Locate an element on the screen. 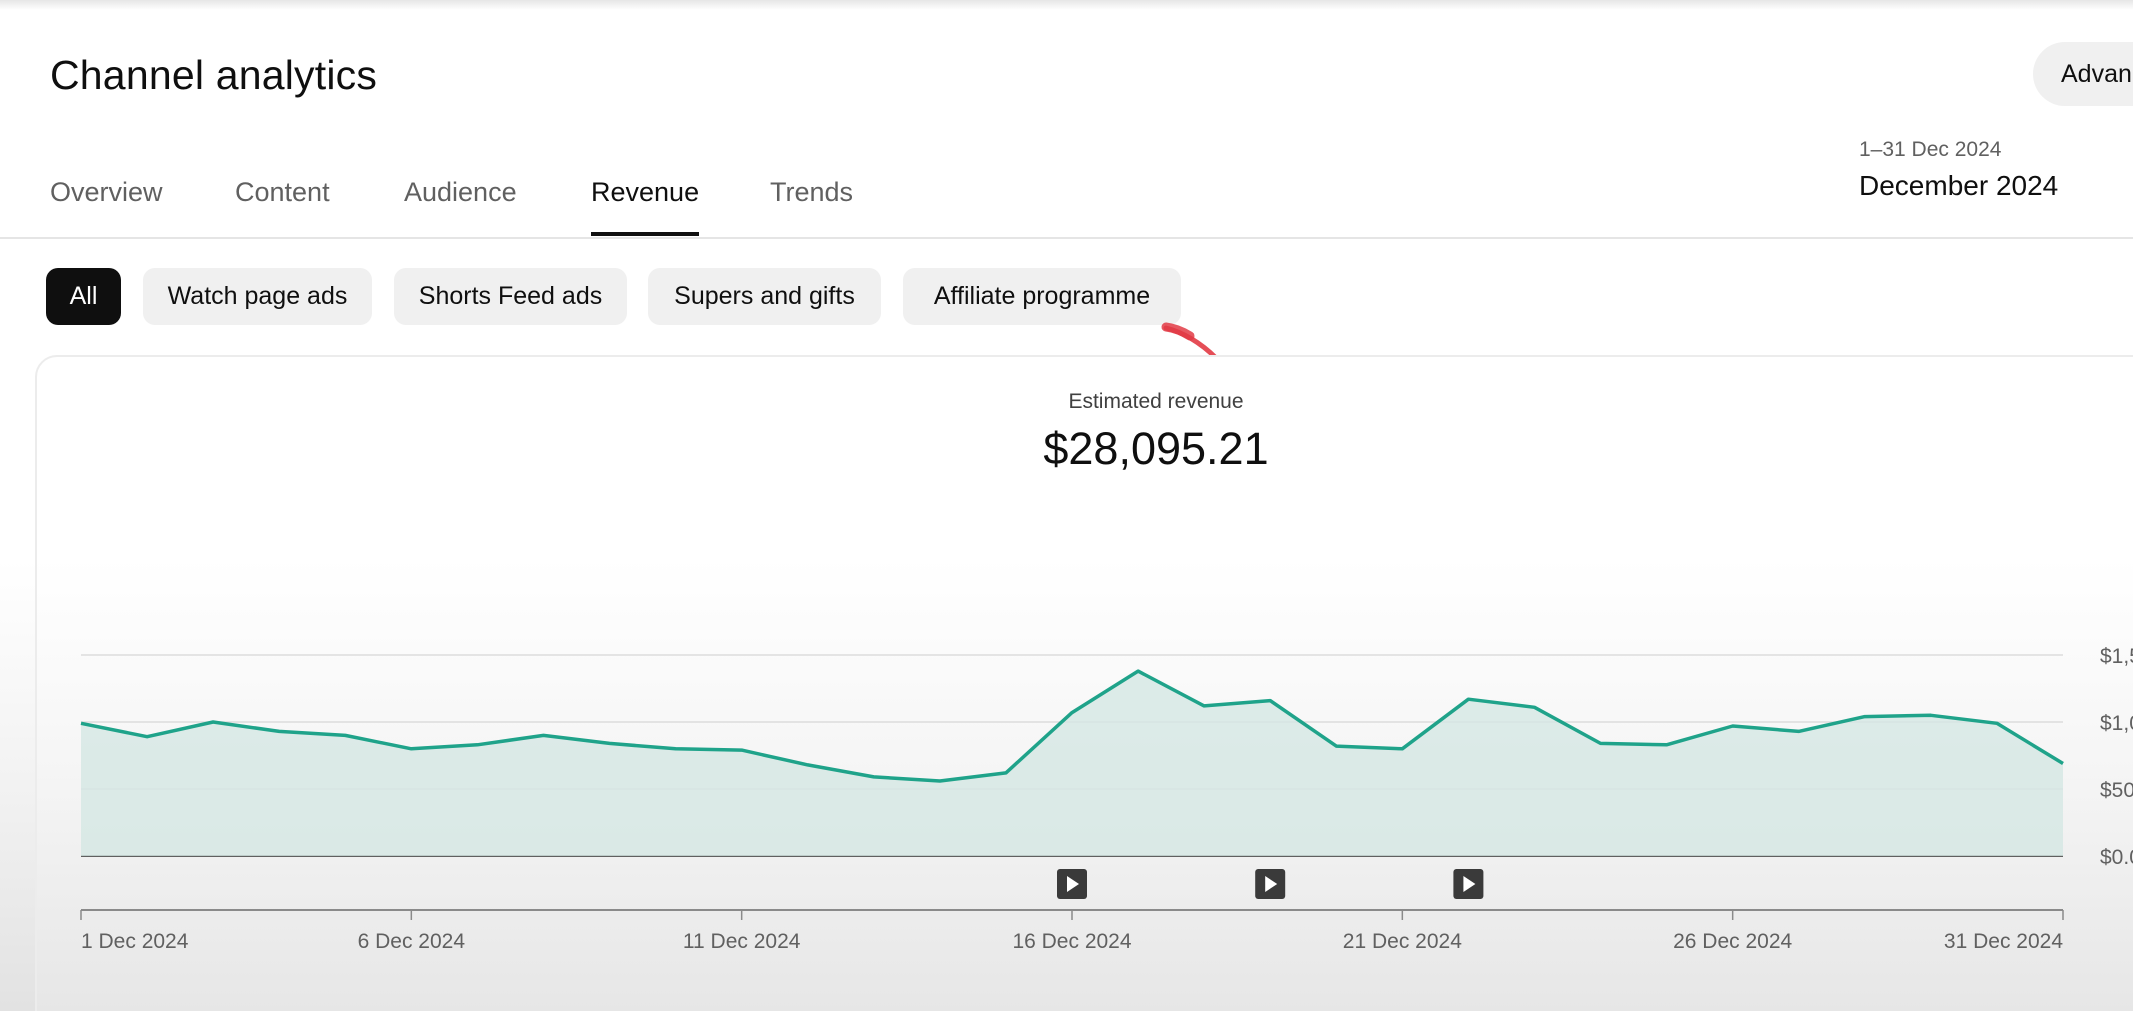  x-tick-label: 21 Dec 2024 is located at coordinates (1402, 941).